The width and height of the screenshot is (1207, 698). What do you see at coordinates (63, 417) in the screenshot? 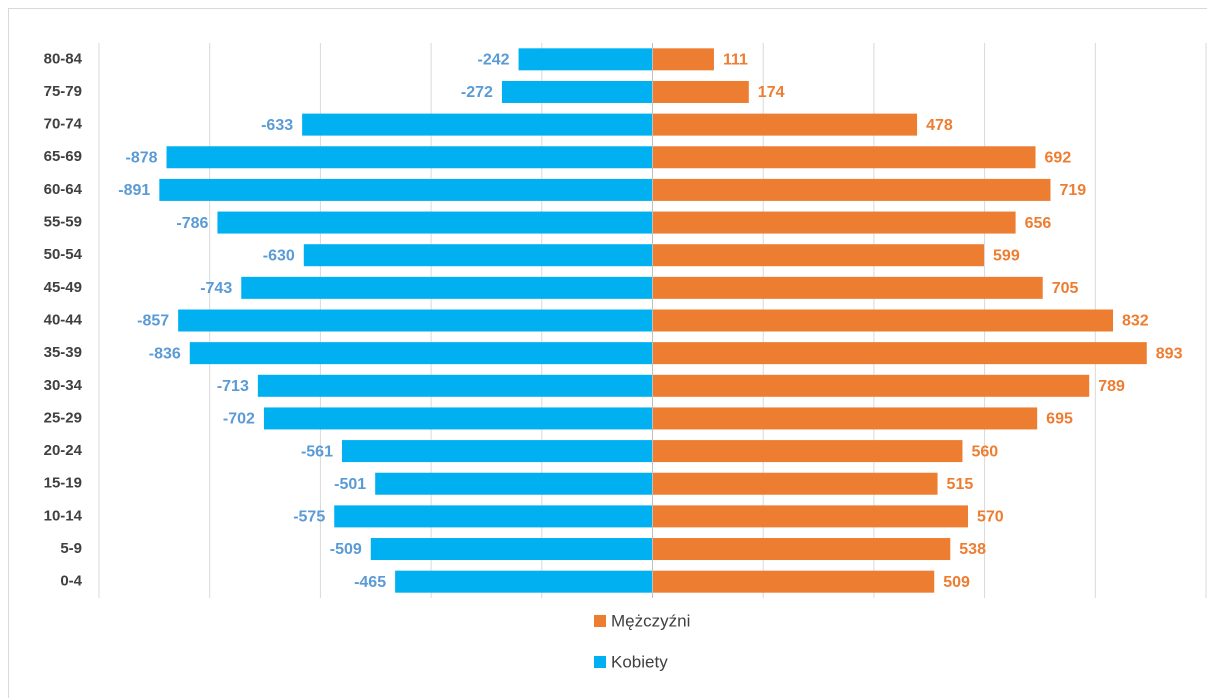
I see `y-tick-label: 25-29` at bounding box center [63, 417].